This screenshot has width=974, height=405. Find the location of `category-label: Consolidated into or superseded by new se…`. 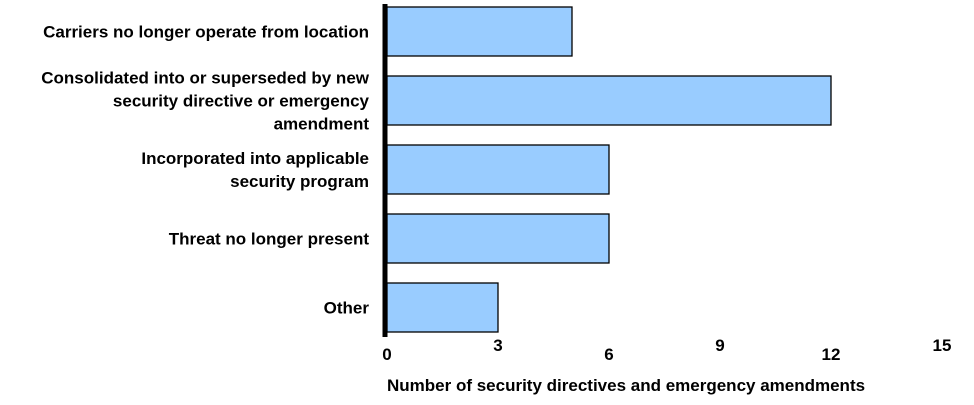

category-label: Consolidated into or superseded by new se… is located at coordinates (205, 101).